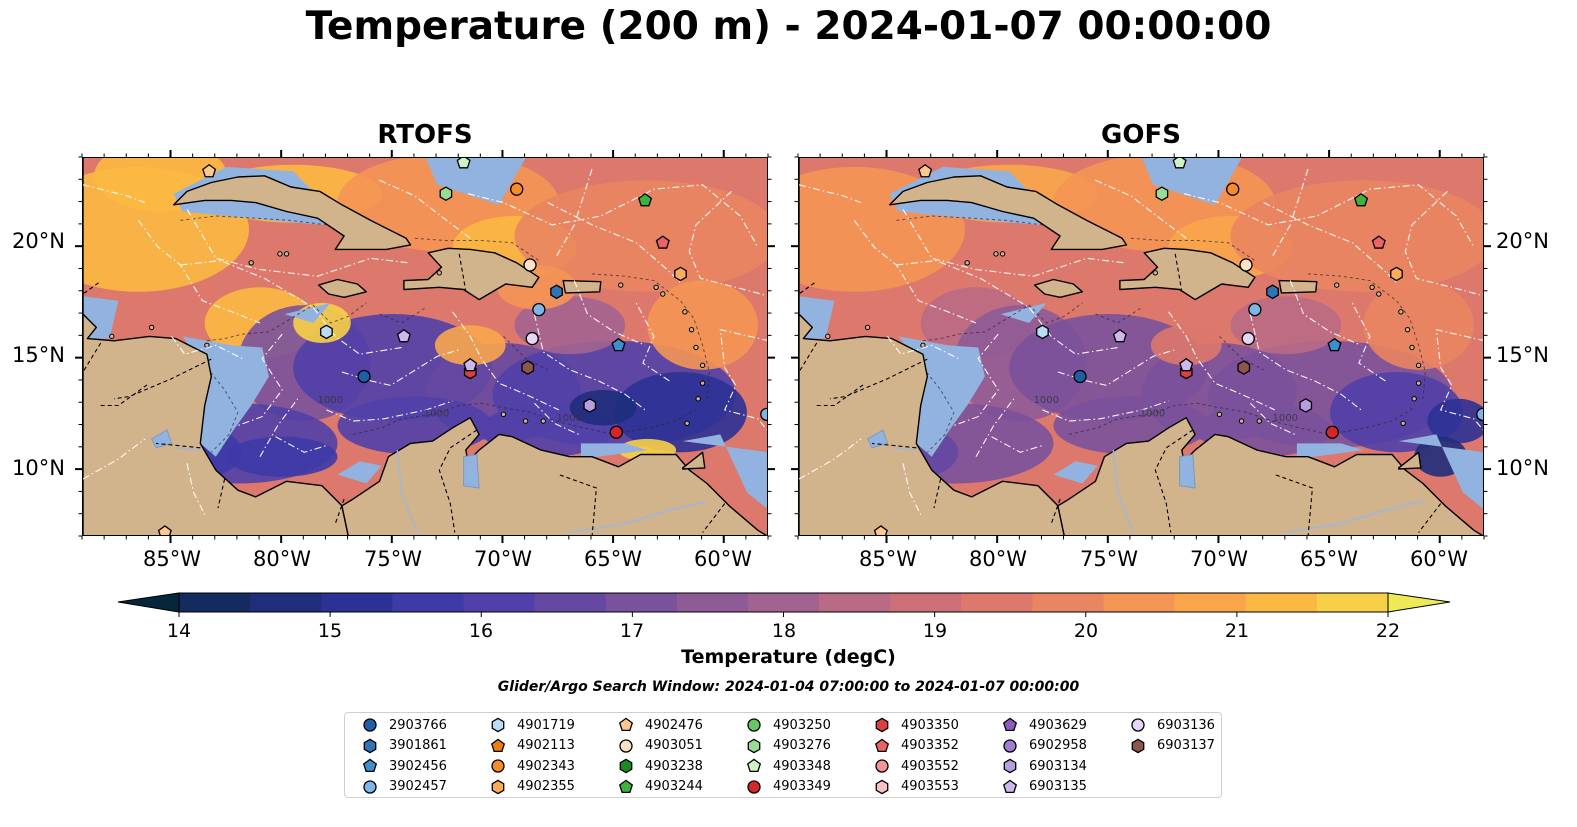  I want to click on legend-item-4902343: 4902343, so click(532, 766).